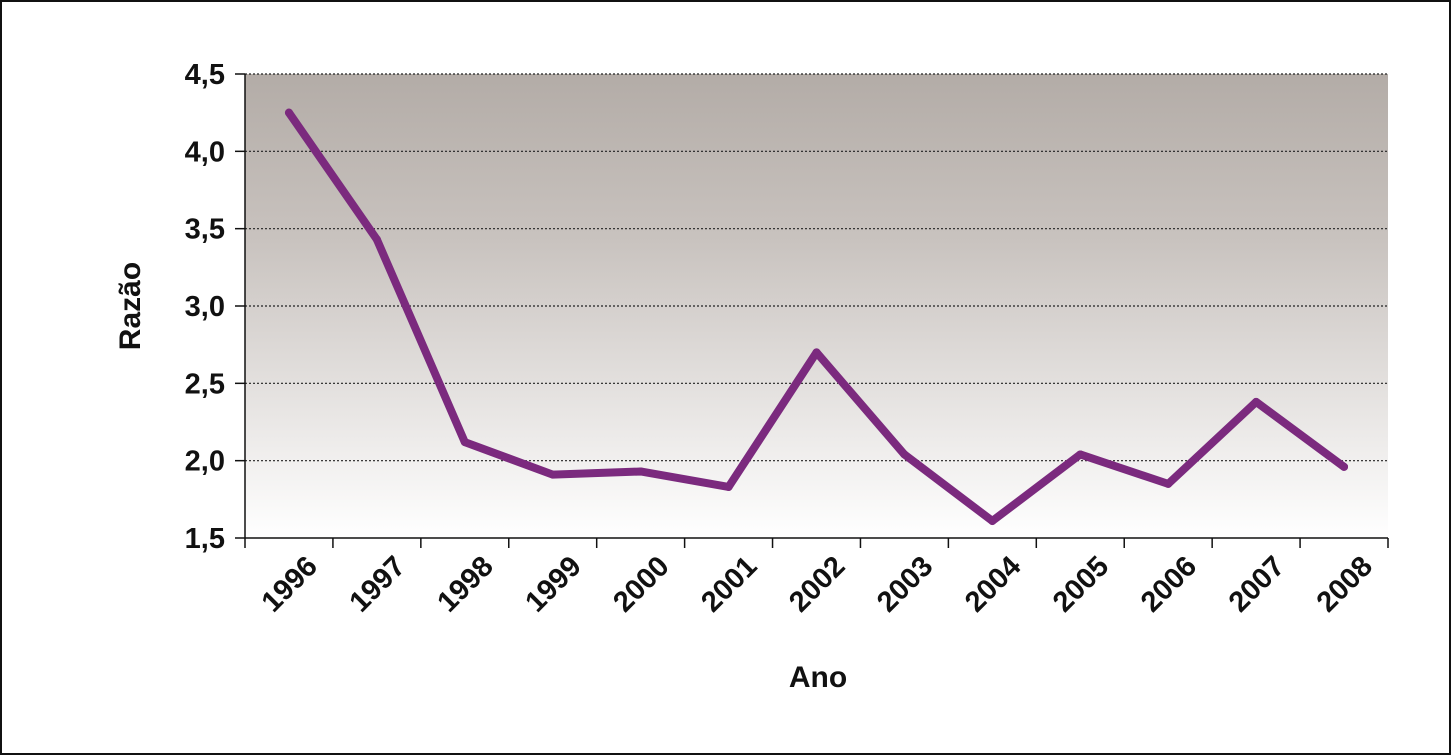 The width and height of the screenshot is (1451, 755). Describe the element at coordinates (466, 584) in the screenshot. I see `x-tick-label: 1998` at that location.